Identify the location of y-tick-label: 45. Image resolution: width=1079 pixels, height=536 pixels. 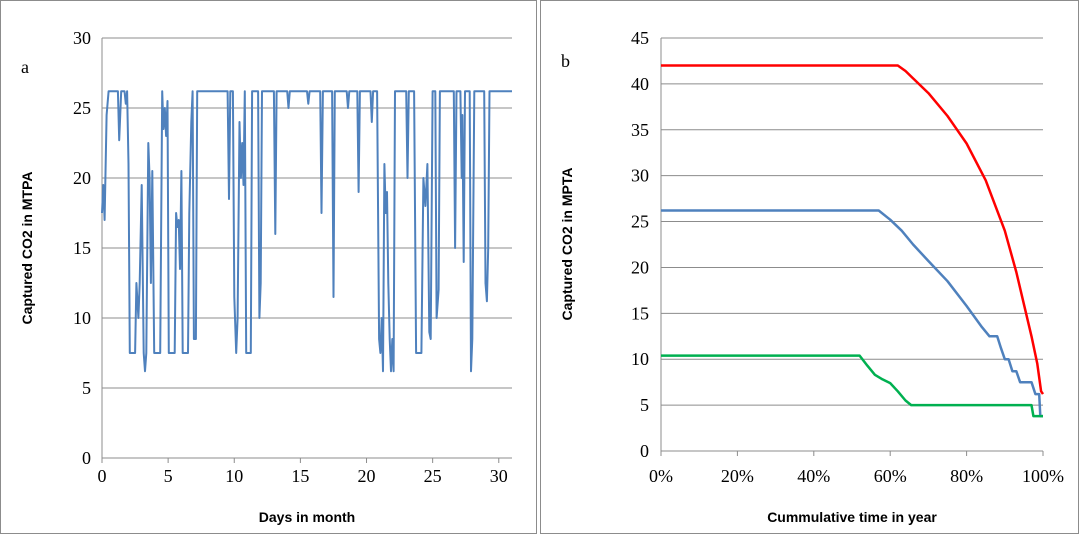
(640, 38).